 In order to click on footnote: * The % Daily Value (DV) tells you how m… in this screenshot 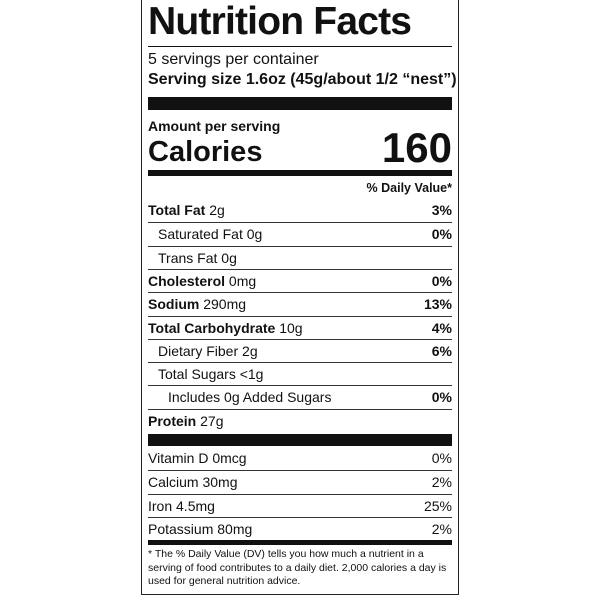, I will do `click(297, 567)`.